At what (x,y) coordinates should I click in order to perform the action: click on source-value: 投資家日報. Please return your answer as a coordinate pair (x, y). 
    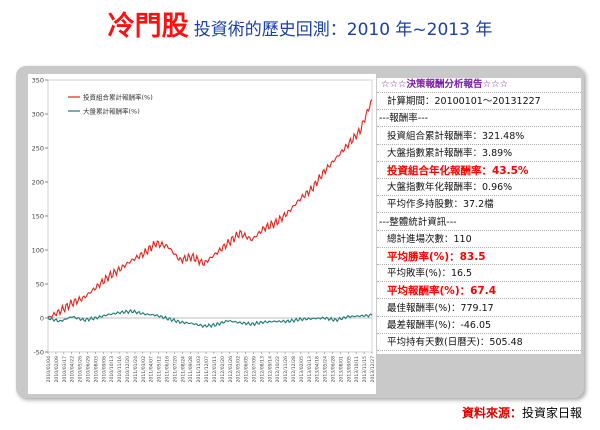
    Looking at the image, I should click on (551, 413).